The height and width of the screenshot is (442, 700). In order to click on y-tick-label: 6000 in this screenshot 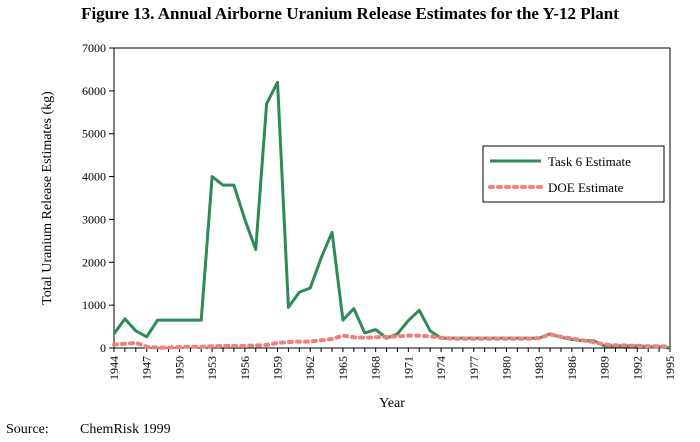, I will do `click(94, 91)`.